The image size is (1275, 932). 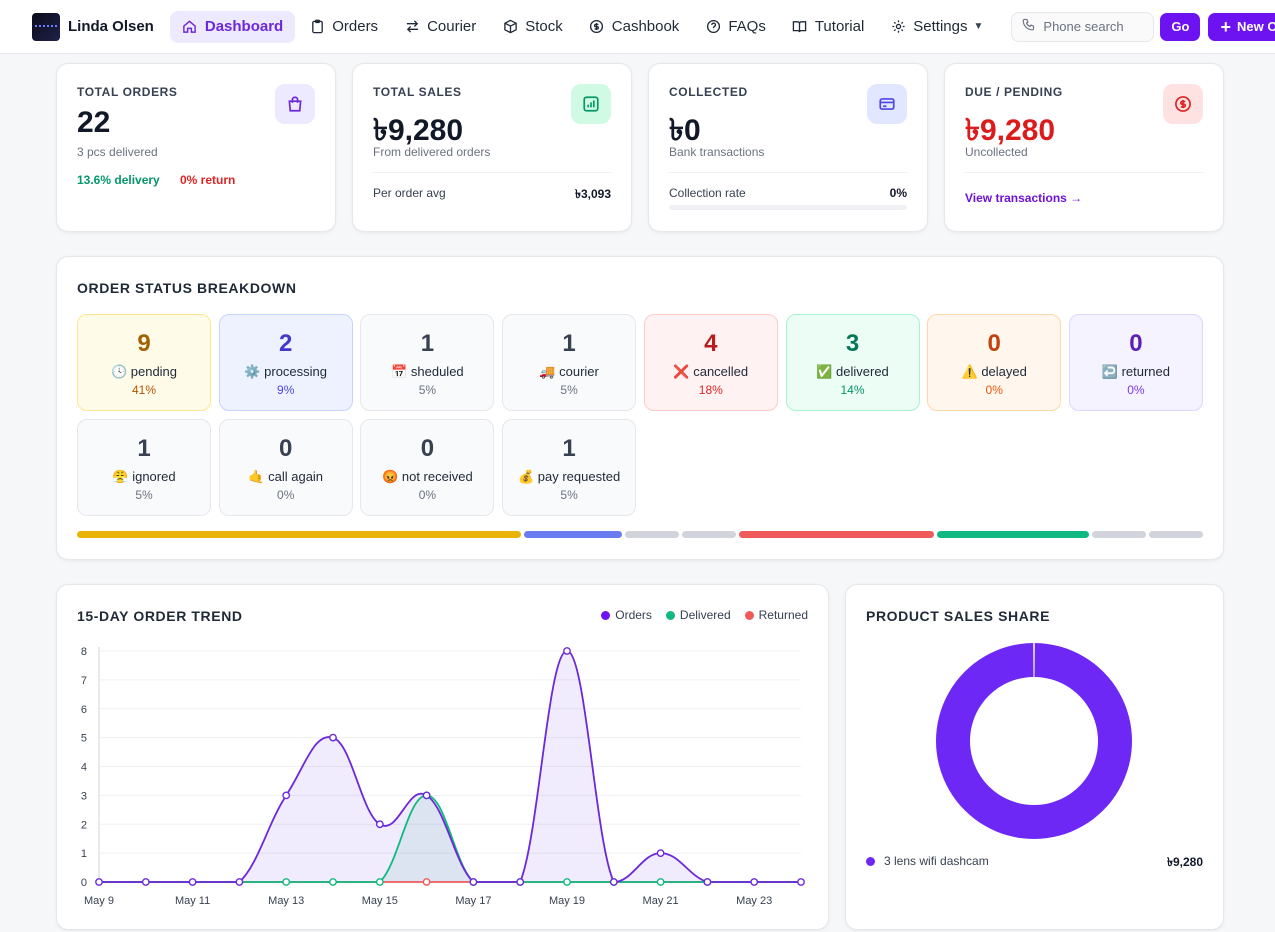 What do you see at coordinates (645, 26) in the screenshot?
I see `nav-cashbook-label: Cashbook` at bounding box center [645, 26].